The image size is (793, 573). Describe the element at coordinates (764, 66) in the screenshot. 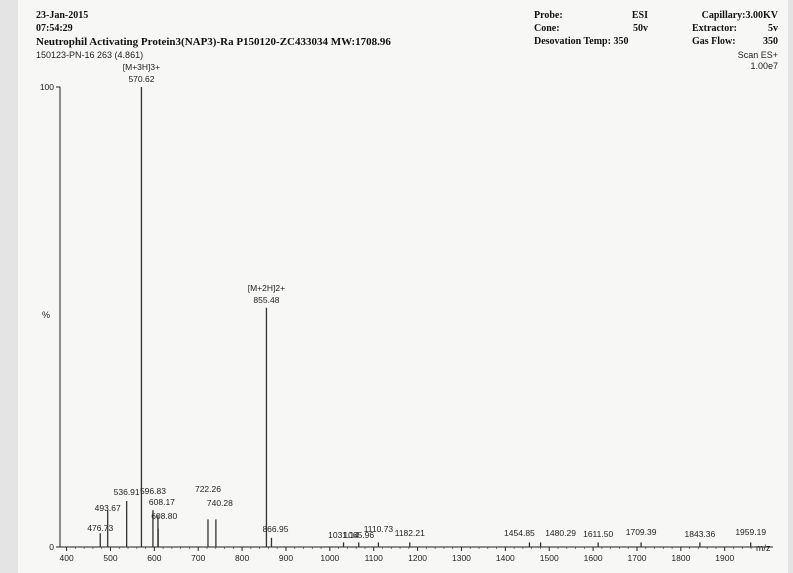

I see `intensity-max: 1.00e7` at that location.